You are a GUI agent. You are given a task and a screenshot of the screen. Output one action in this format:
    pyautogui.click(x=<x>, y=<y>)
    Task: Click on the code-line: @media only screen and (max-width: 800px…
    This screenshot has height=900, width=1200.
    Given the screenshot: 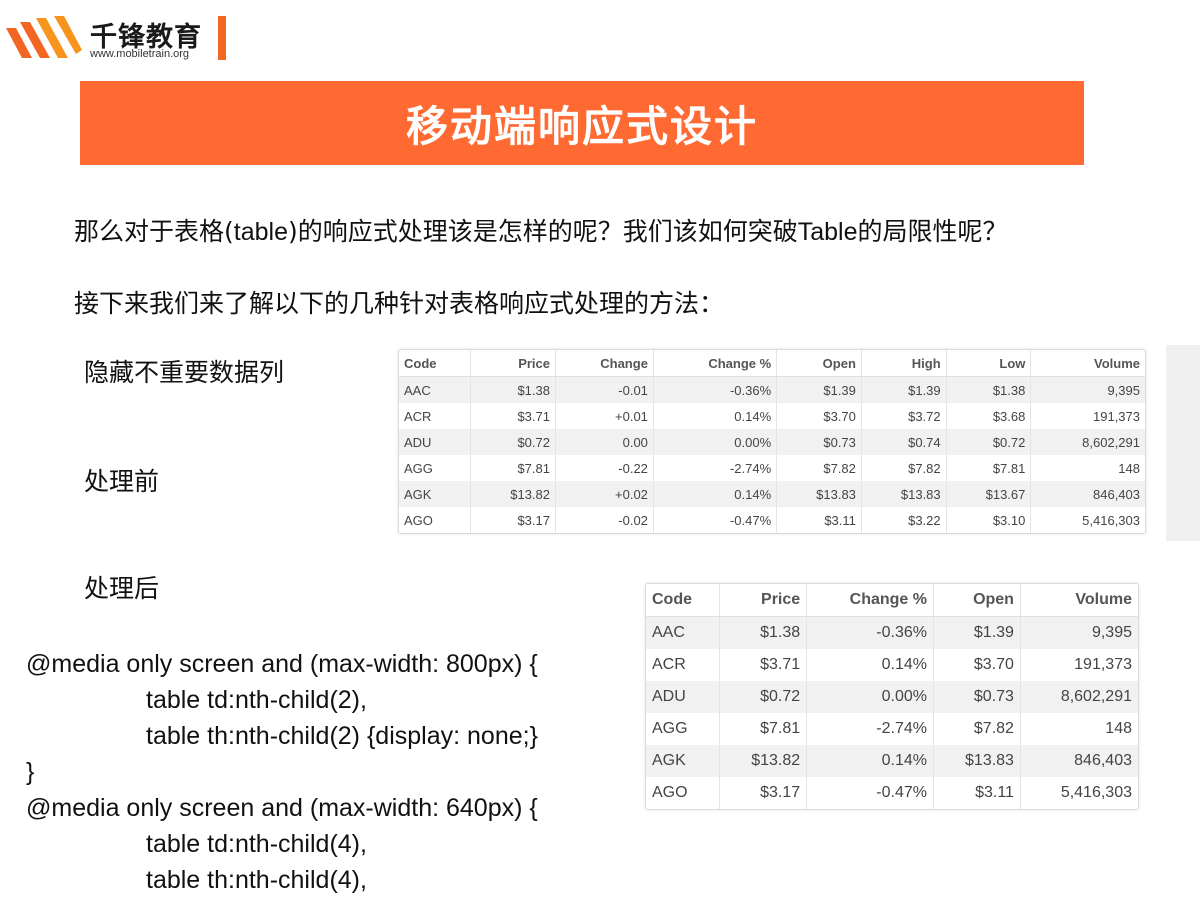 What is the action you would take?
    pyautogui.click(x=282, y=664)
    